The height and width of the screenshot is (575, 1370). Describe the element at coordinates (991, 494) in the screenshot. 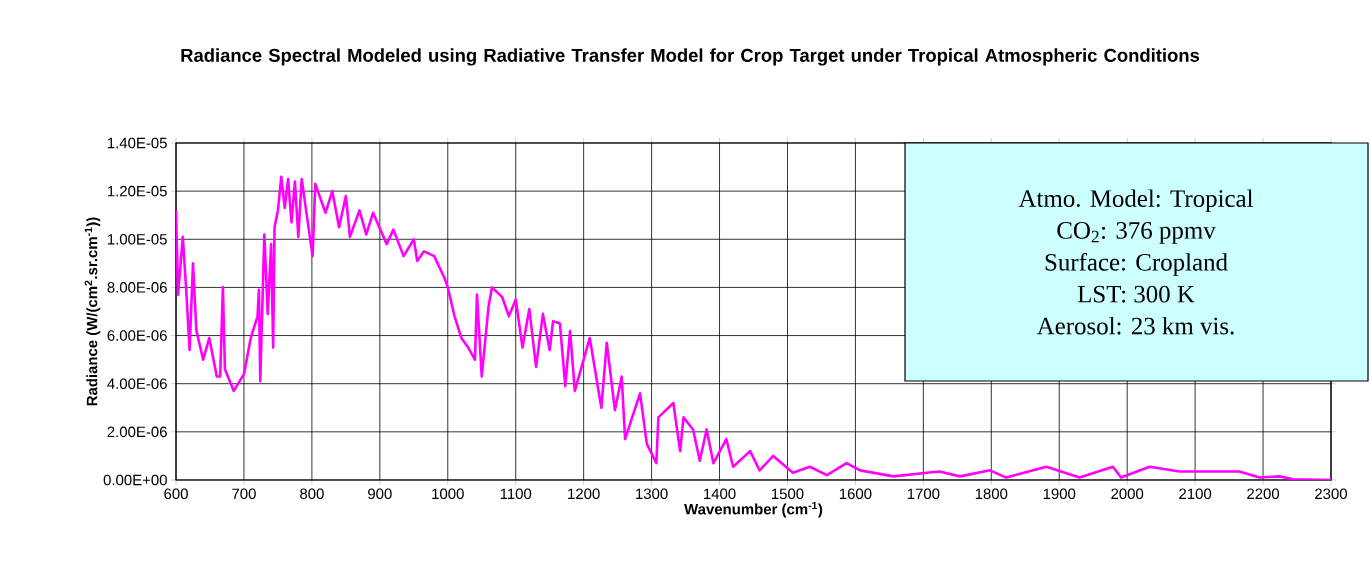

I see `x-tick-label: 1800` at that location.